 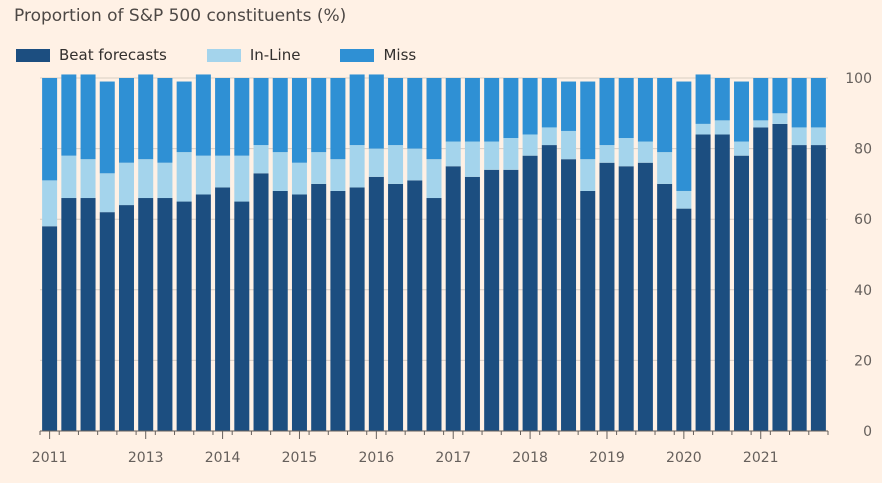 I want to click on legend-swatch-miss, so click(x=357, y=55).